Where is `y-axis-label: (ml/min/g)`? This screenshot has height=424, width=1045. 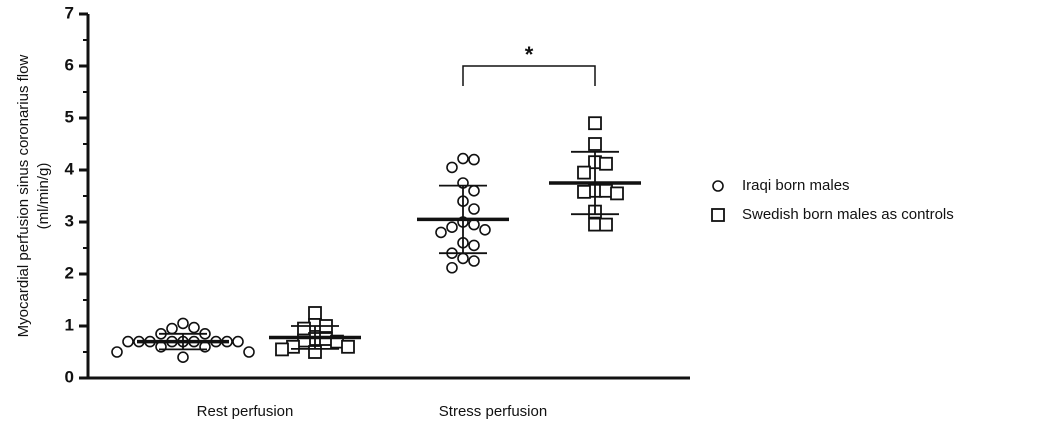 y-axis-label: (ml/min/g) is located at coordinates (43, 196).